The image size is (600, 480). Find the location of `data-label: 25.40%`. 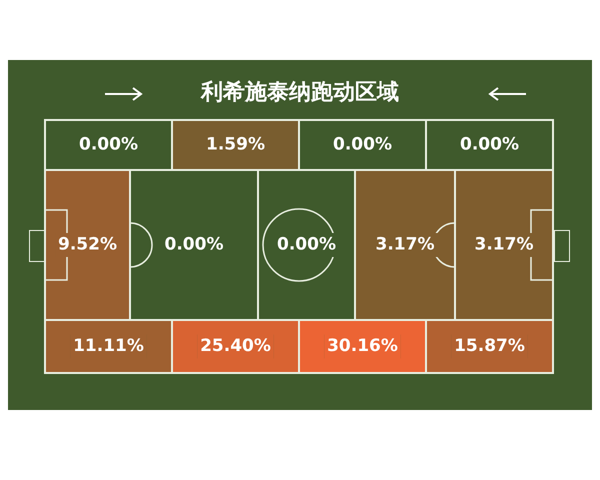

data-label: 25.40% is located at coordinates (235, 346).